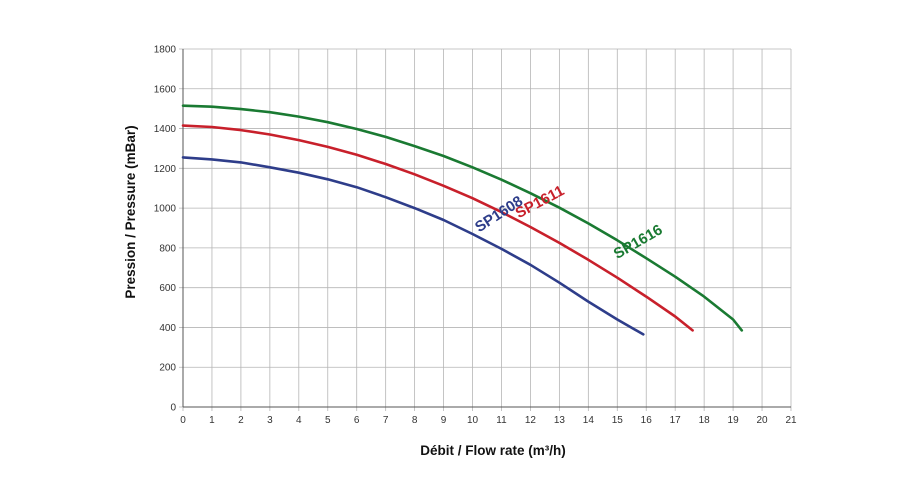 Image resolution: width=920 pixels, height=498 pixels. I want to click on y-tick-label: 800, so click(167, 248).